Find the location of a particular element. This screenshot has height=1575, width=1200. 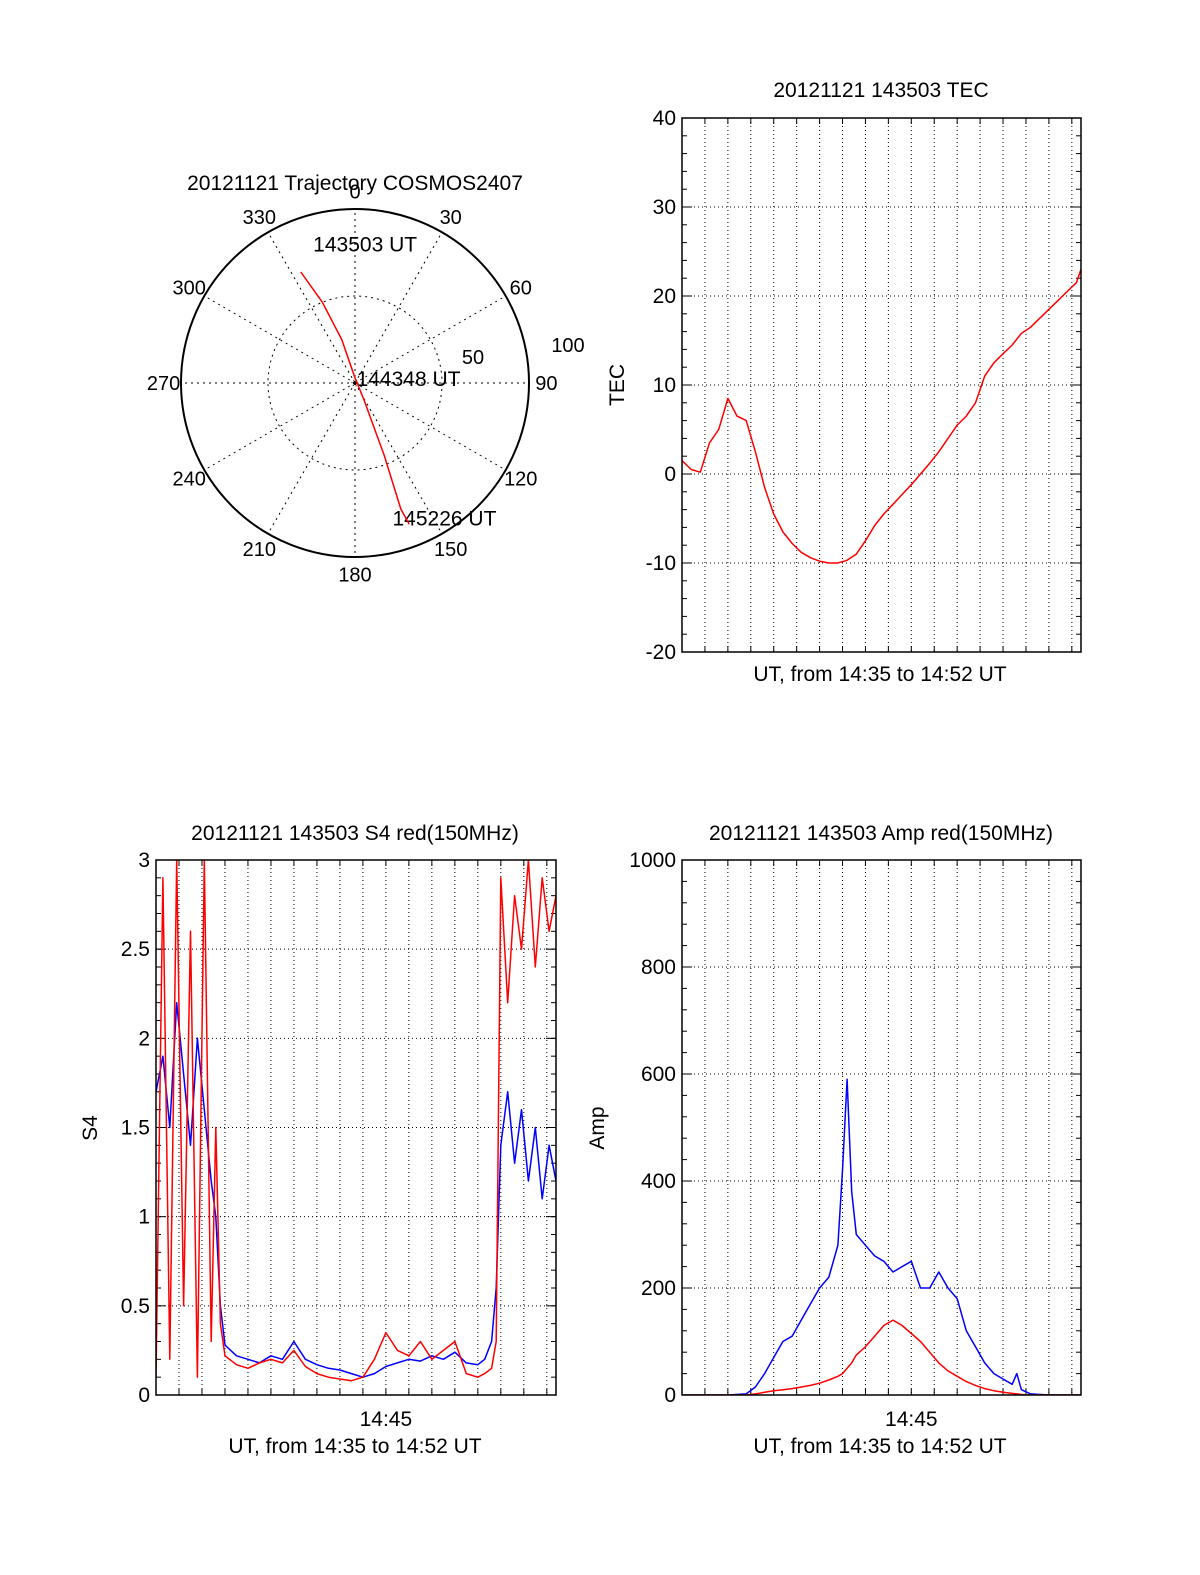

s4-frame is located at coordinates (356, 1127).